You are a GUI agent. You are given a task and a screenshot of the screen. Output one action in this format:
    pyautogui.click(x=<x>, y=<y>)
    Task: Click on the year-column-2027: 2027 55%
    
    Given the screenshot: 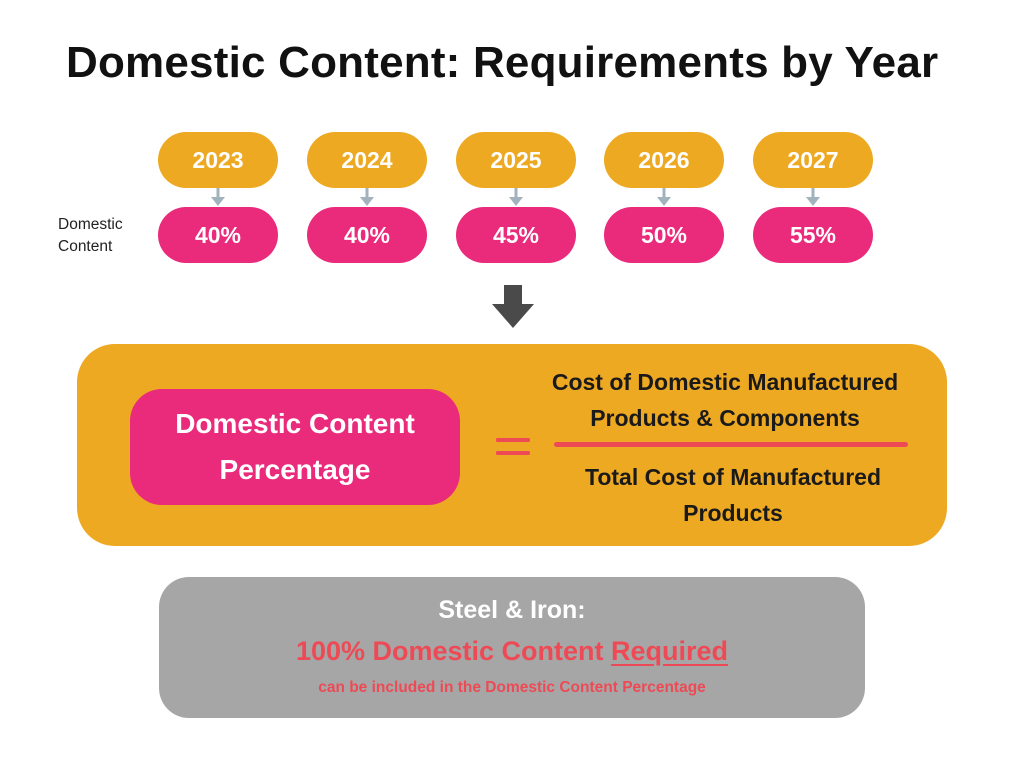 What is the action you would take?
    pyautogui.click(x=813, y=197)
    